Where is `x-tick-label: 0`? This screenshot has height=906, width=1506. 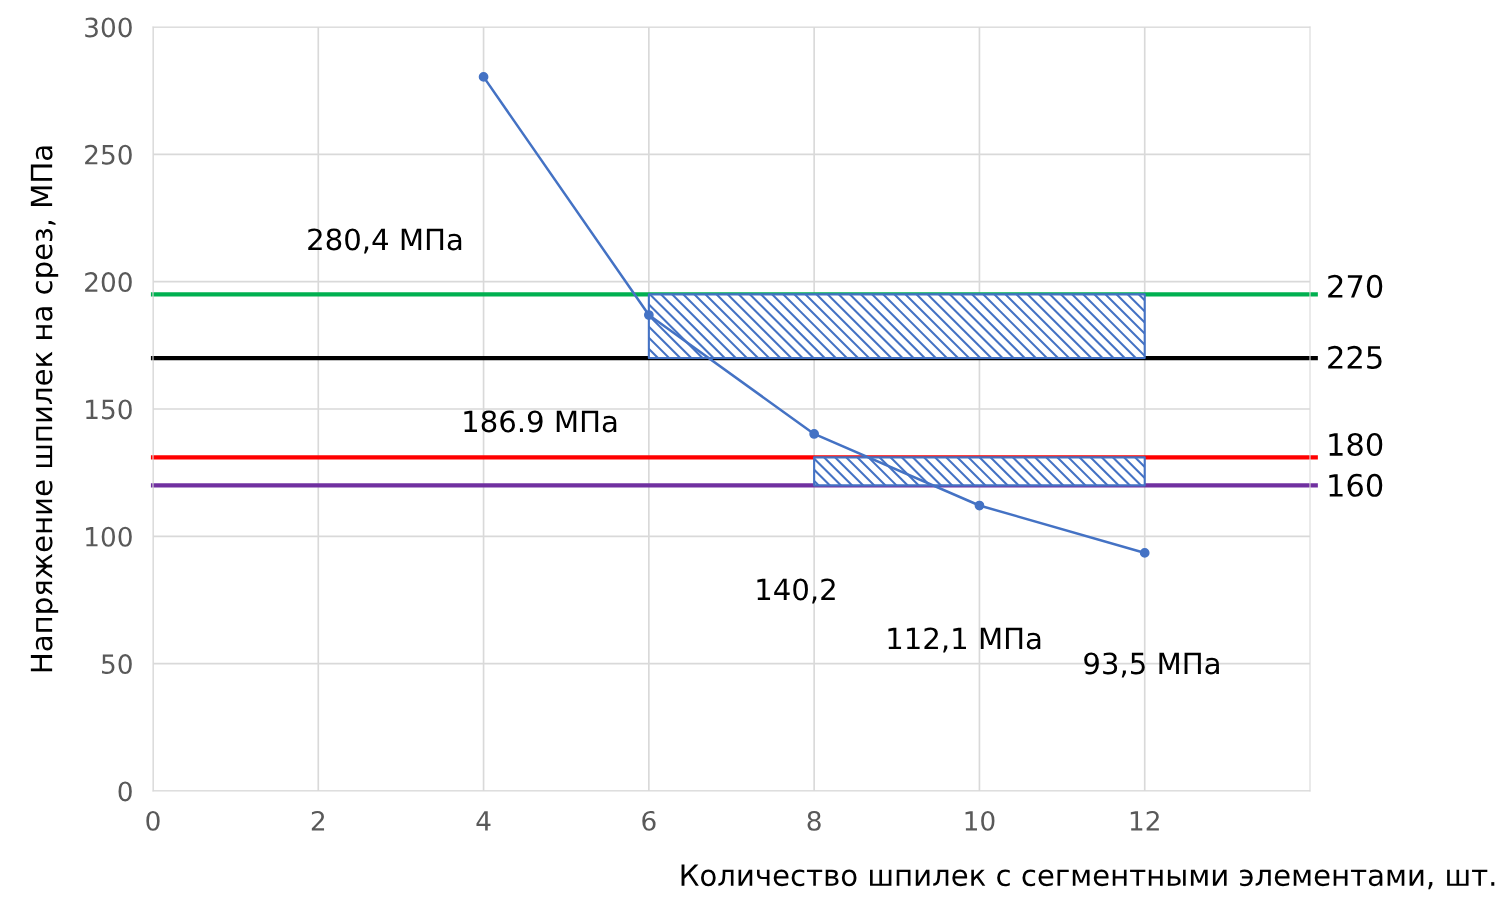
x-tick-label: 0 is located at coordinates (153, 820).